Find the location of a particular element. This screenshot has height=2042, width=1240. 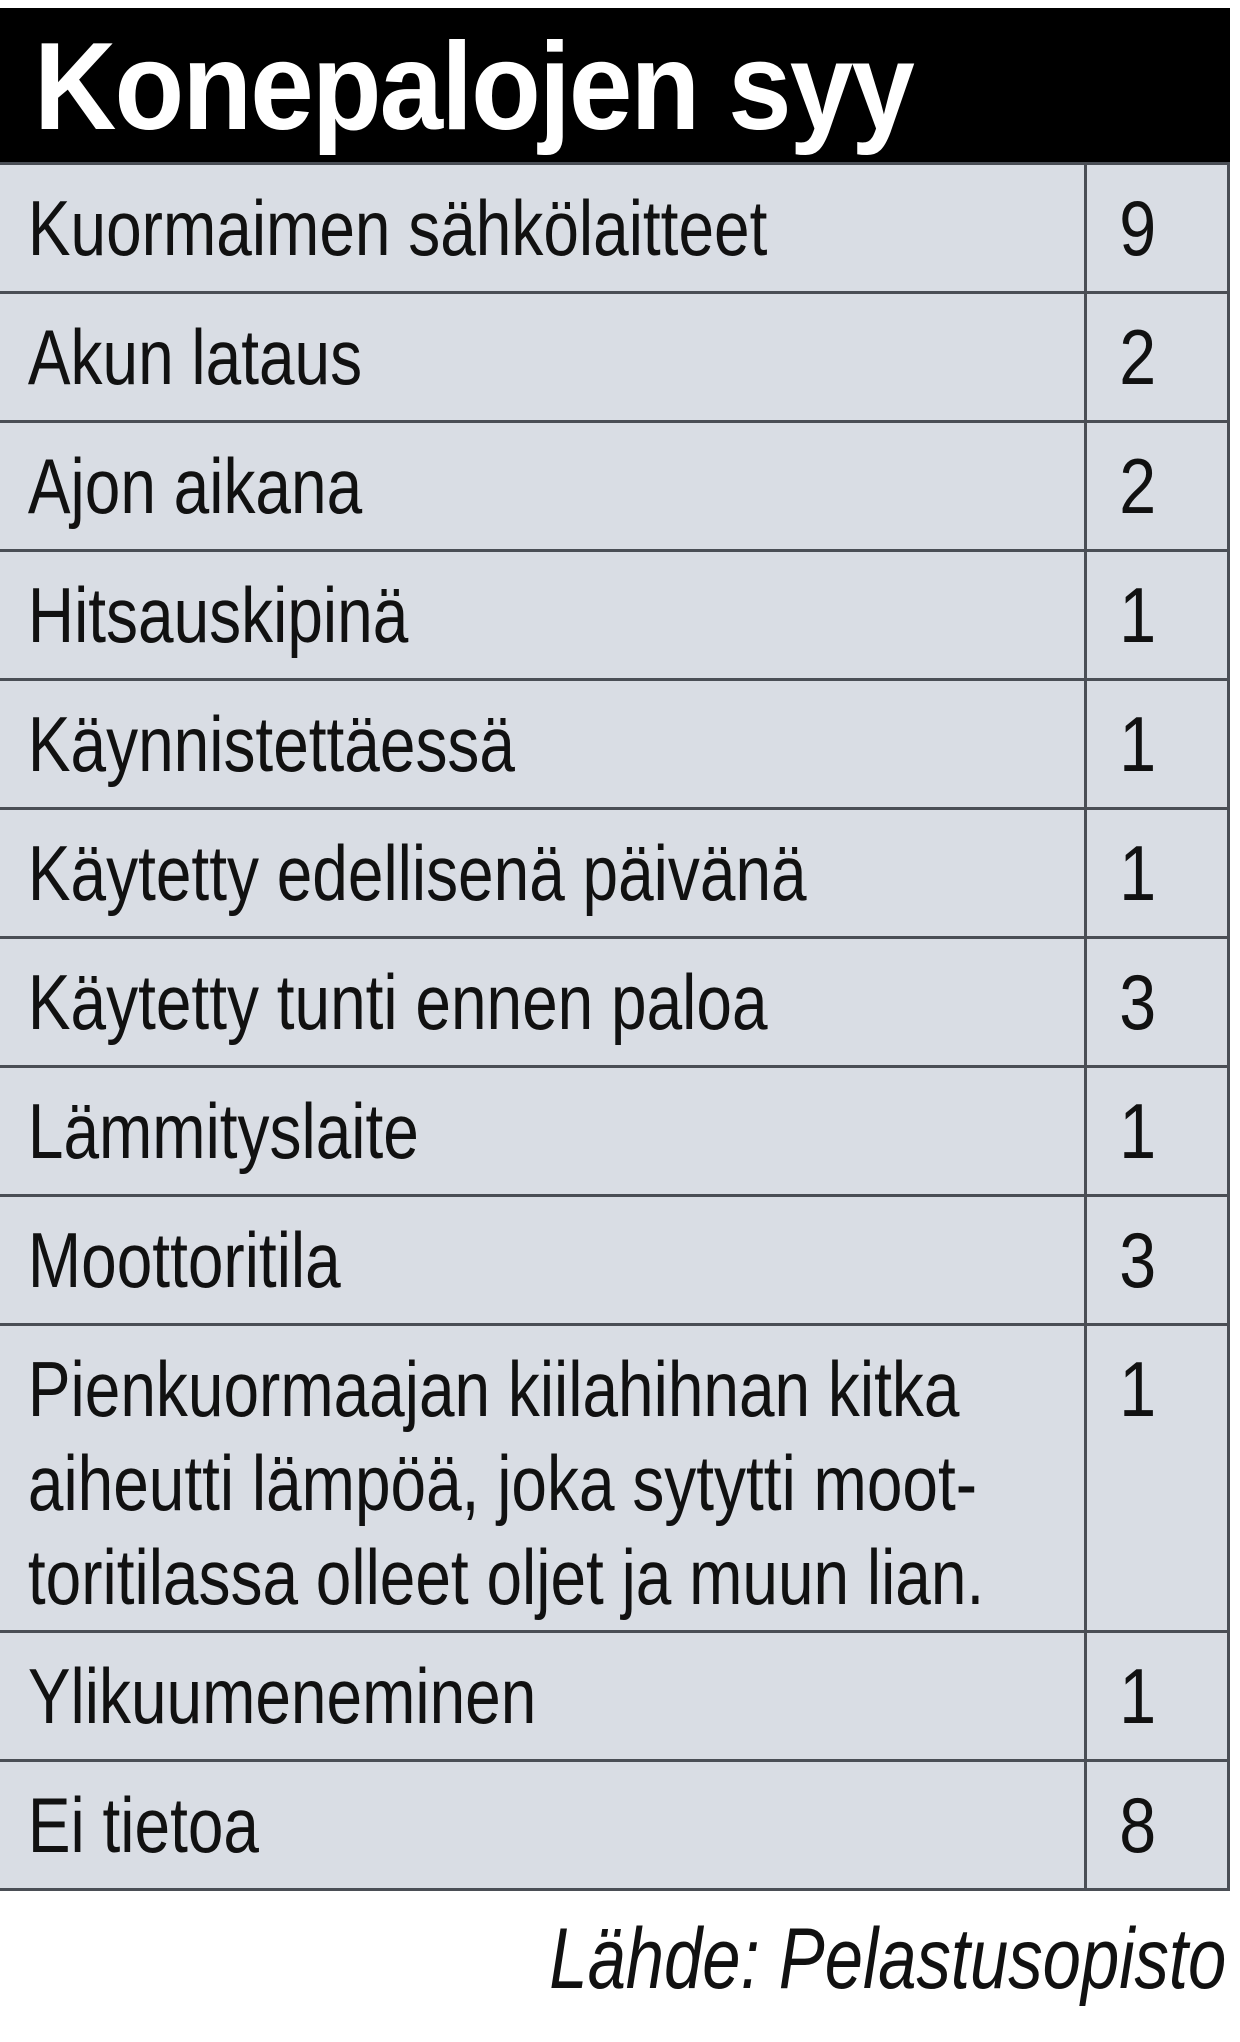

cause-text: Ei tietoa is located at coordinates (143, 1825).